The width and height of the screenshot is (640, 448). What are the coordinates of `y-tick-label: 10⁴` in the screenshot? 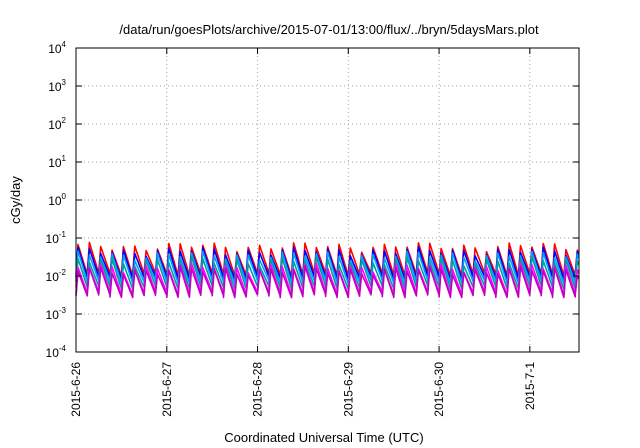 It's located at (57, 48).